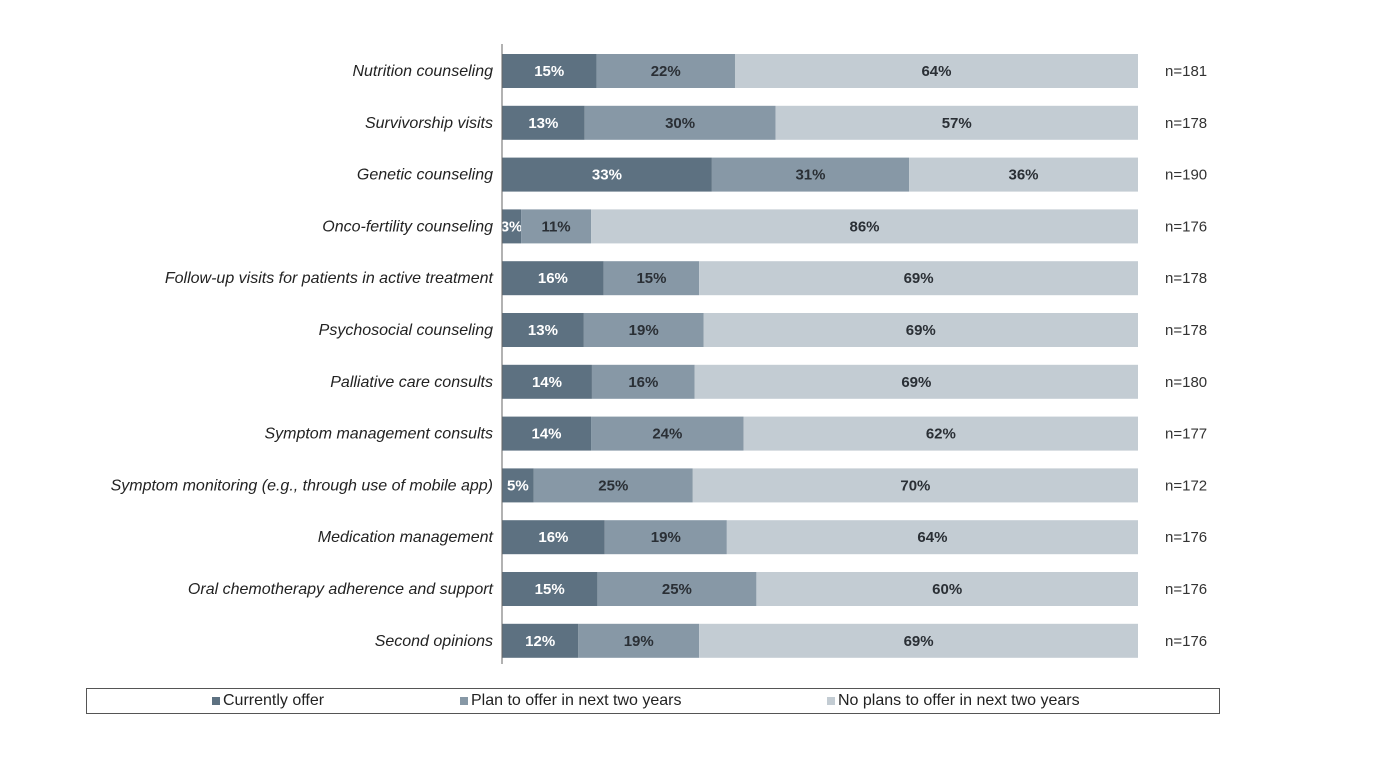 This screenshot has width=1400, height=767. I want to click on data-label: 3%, so click(512, 226).